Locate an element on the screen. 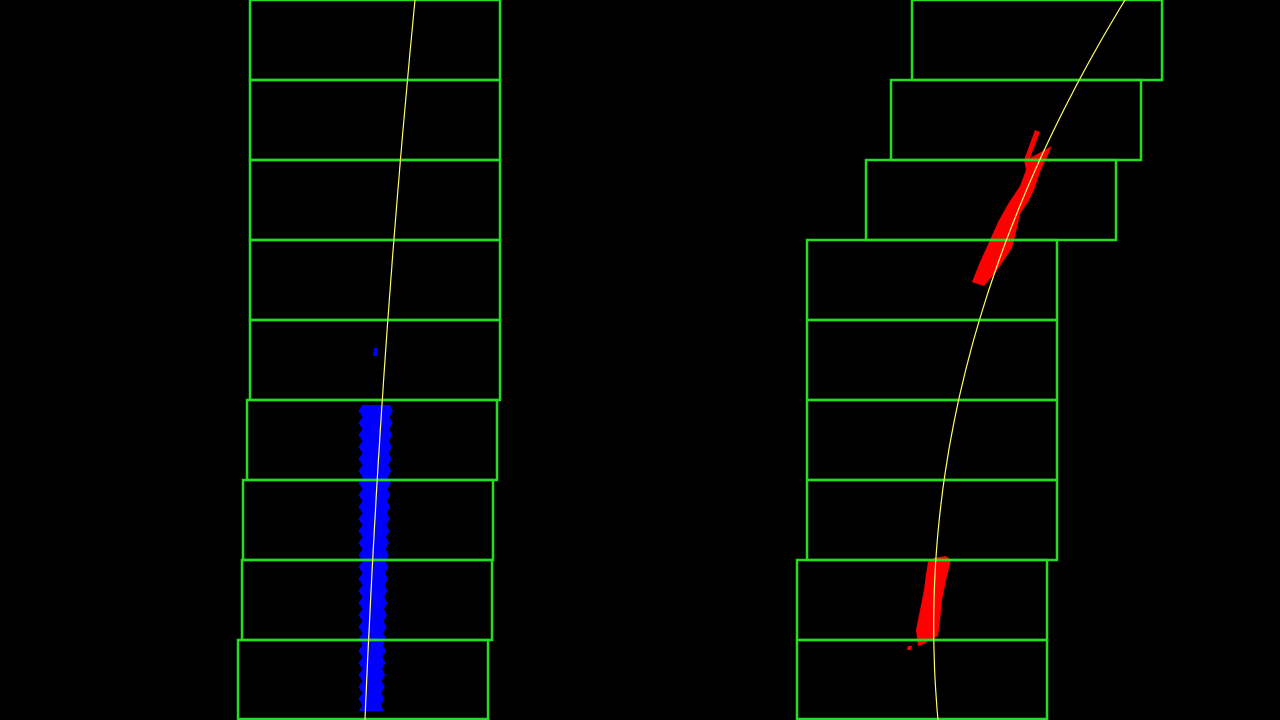 This screenshot has width=1280, height=720. left-lane-pixel-speck is located at coordinates (375, 352).